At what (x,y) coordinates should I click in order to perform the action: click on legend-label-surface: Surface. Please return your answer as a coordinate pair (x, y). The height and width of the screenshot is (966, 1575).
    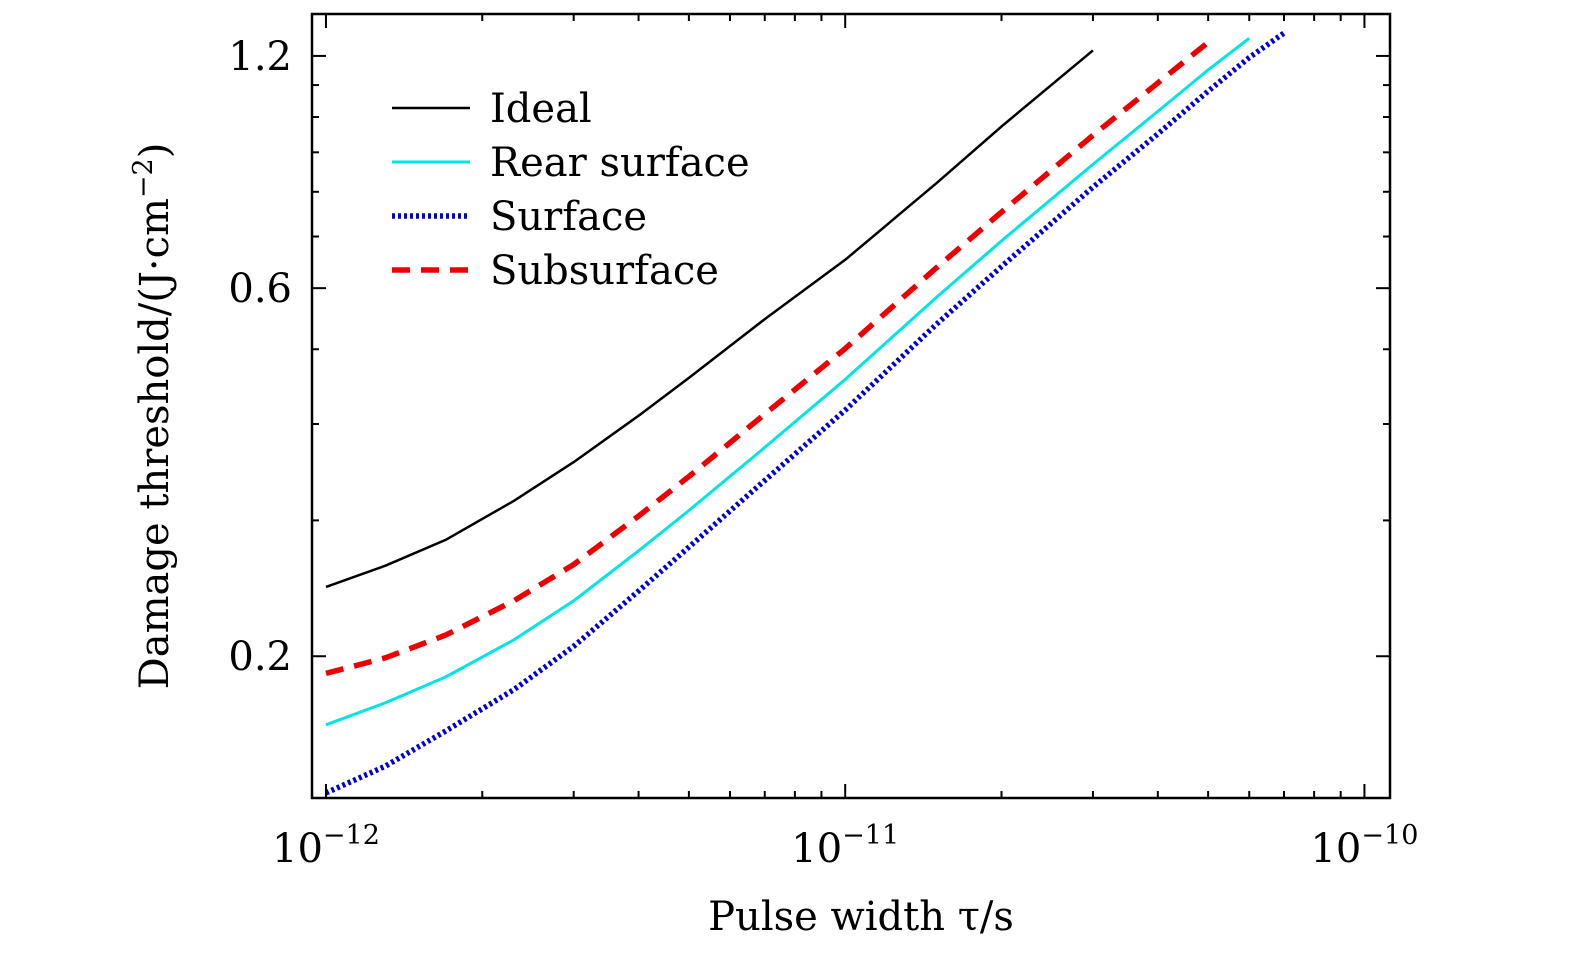
    Looking at the image, I should click on (568, 217).